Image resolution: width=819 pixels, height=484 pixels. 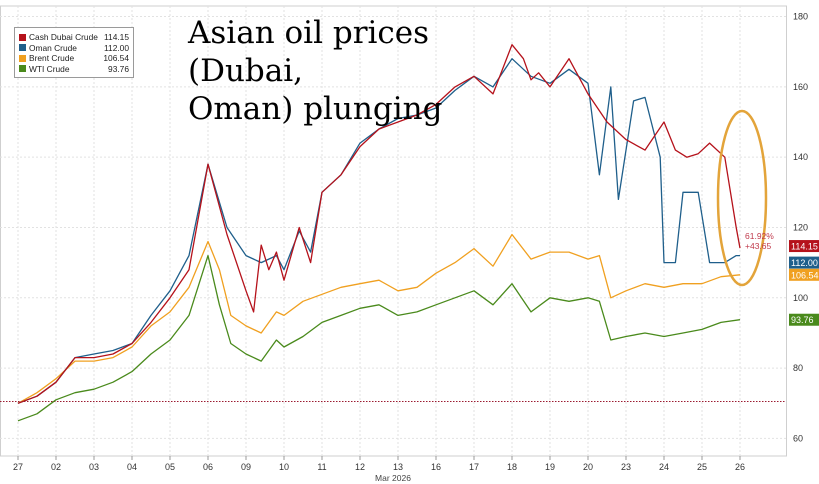 What do you see at coordinates (800, 17) in the screenshot?
I see `y-tick-label: 180` at bounding box center [800, 17].